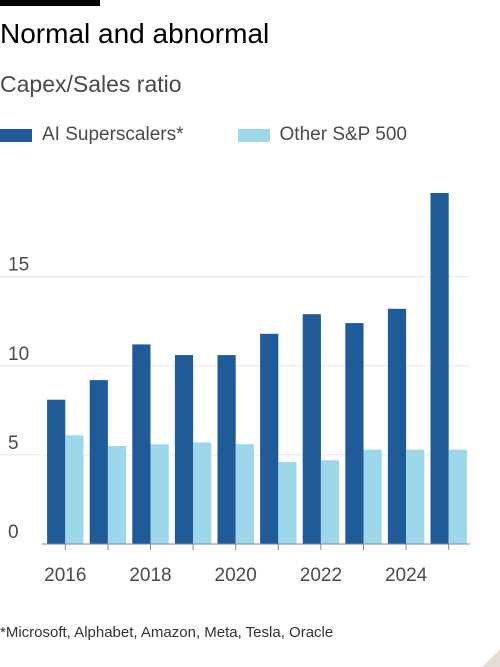  What do you see at coordinates (98, 462) in the screenshot?
I see `bar-ai-superscalers-2017` at bounding box center [98, 462].